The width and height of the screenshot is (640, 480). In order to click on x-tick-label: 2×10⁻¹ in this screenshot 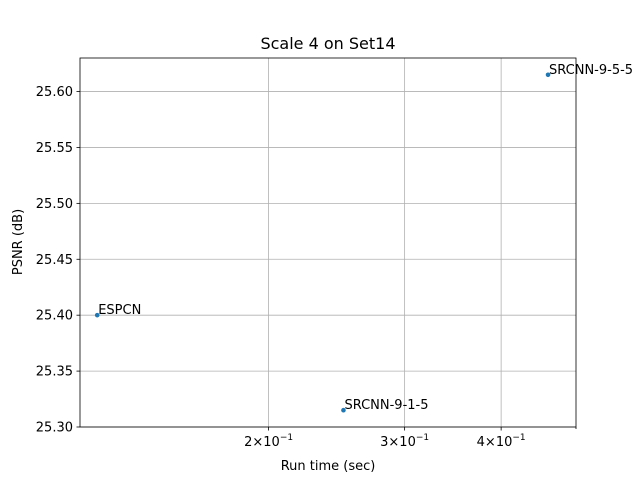, I will do `click(268, 441)`.